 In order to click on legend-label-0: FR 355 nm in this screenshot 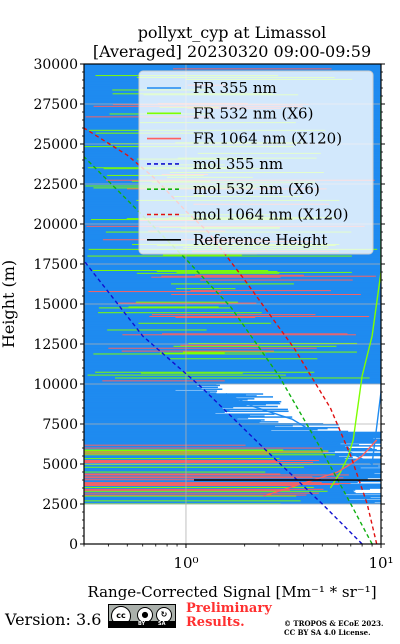, I will do `click(235, 88)`.